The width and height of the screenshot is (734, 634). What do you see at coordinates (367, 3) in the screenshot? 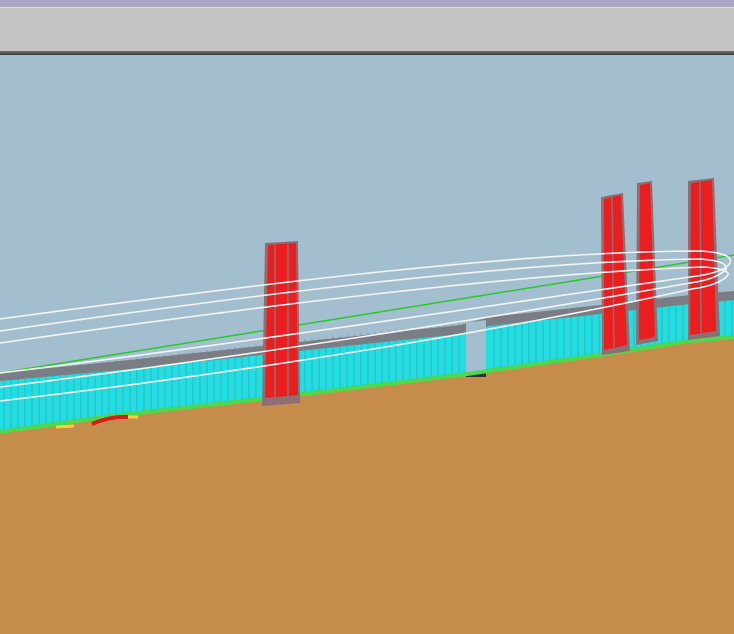
I see `title-bar` at bounding box center [367, 3].